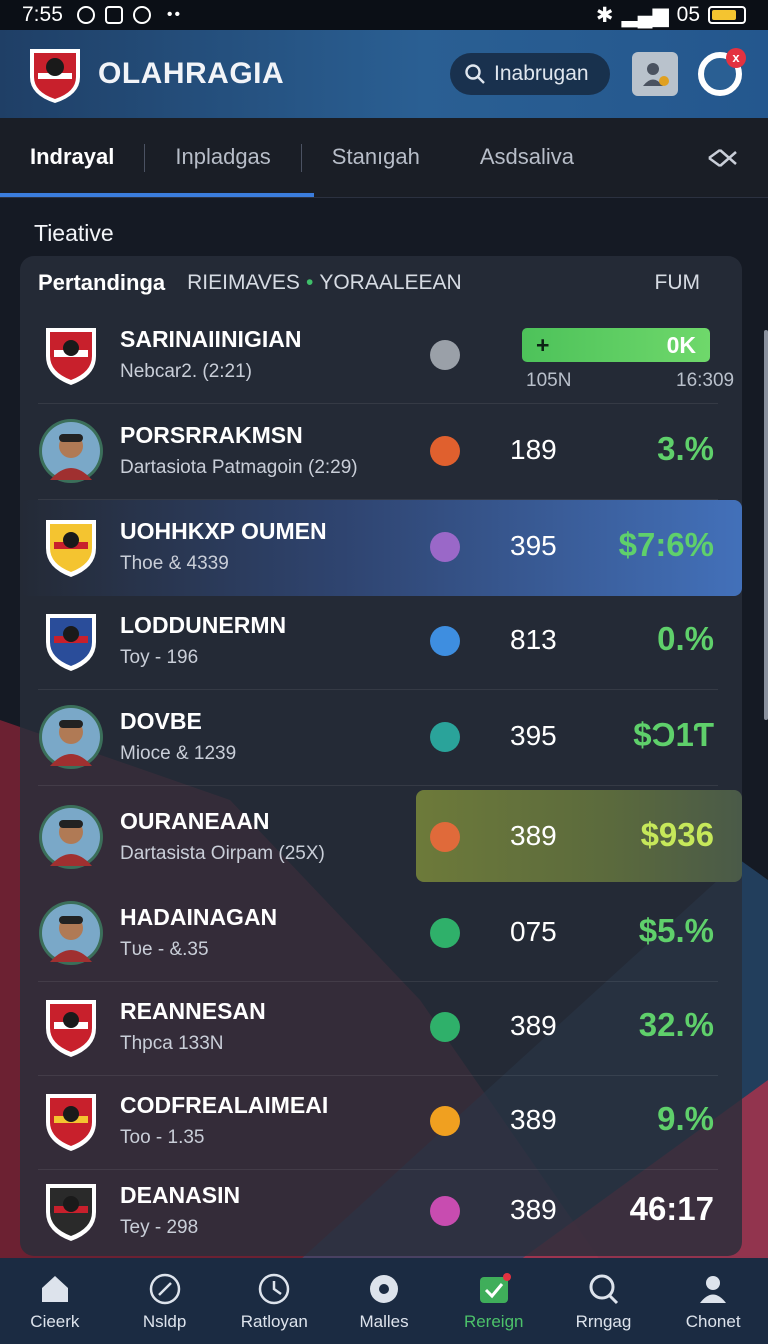 The height and width of the screenshot is (1344, 768). What do you see at coordinates (671, 1208) in the screenshot?
I see `row-percentage: 46:17` at bounding box center [671, 1208].